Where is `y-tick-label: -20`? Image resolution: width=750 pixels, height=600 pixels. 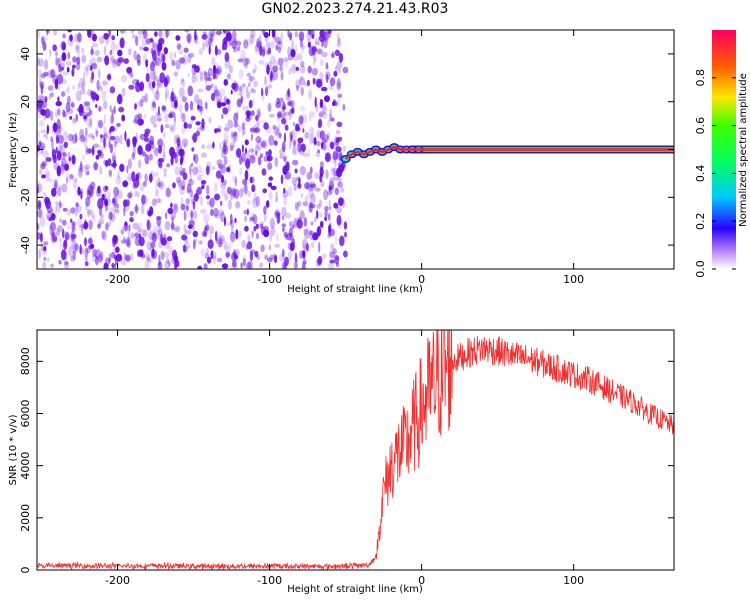
y-tick-label: -20 is located at coordinates (25, 197).